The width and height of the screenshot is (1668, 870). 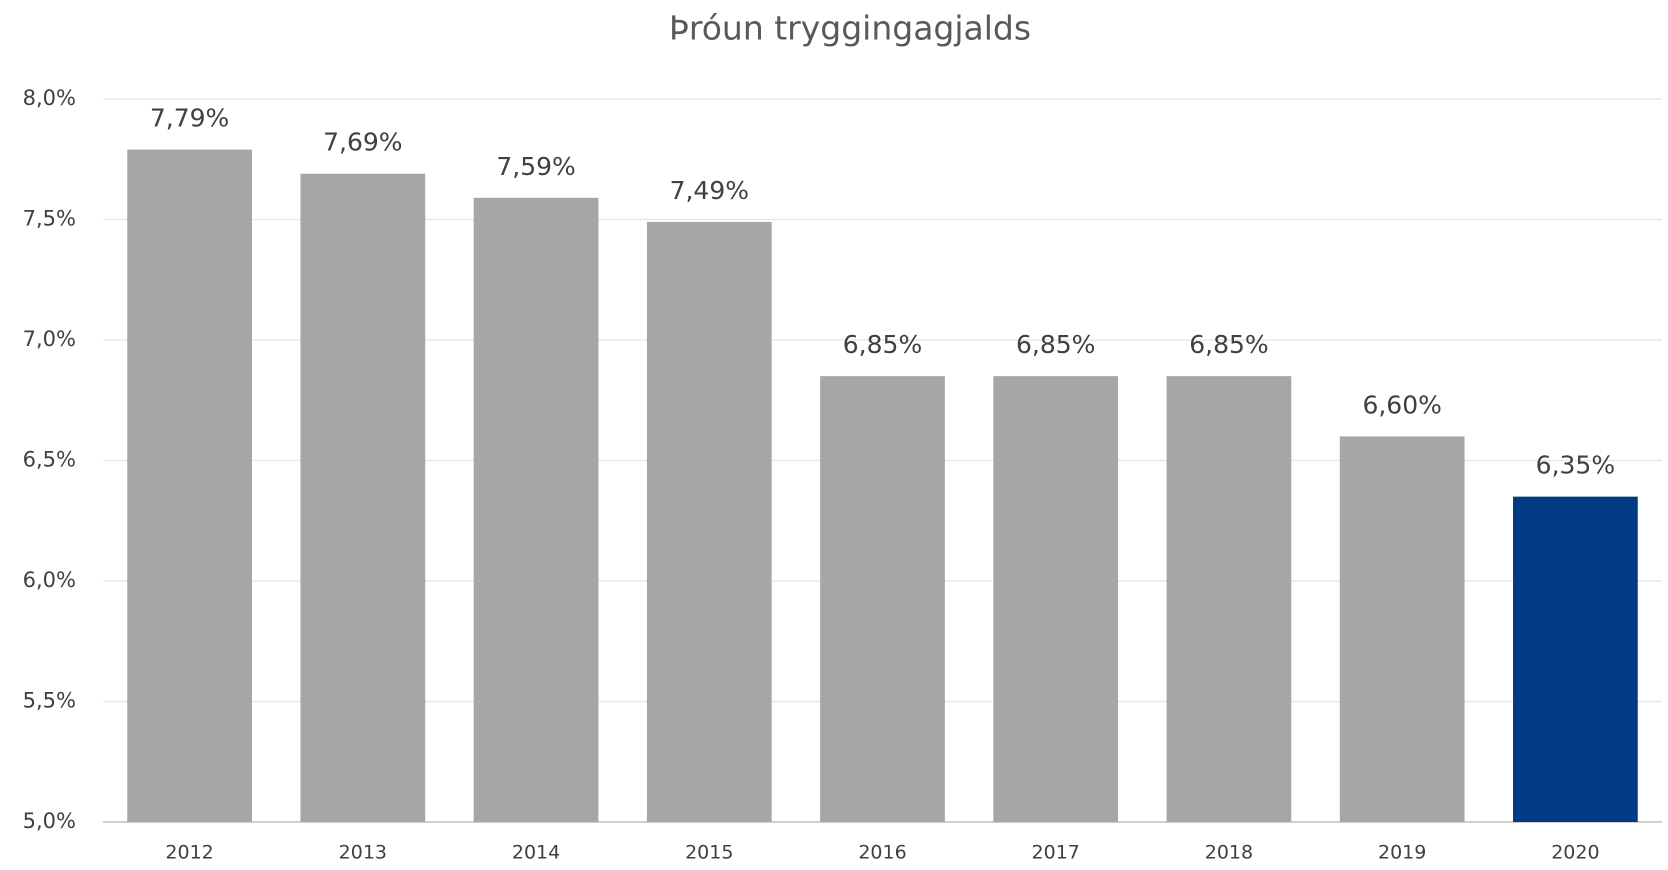 I want to click on x-tick-label: 2018, so click(x=1229, y=853).